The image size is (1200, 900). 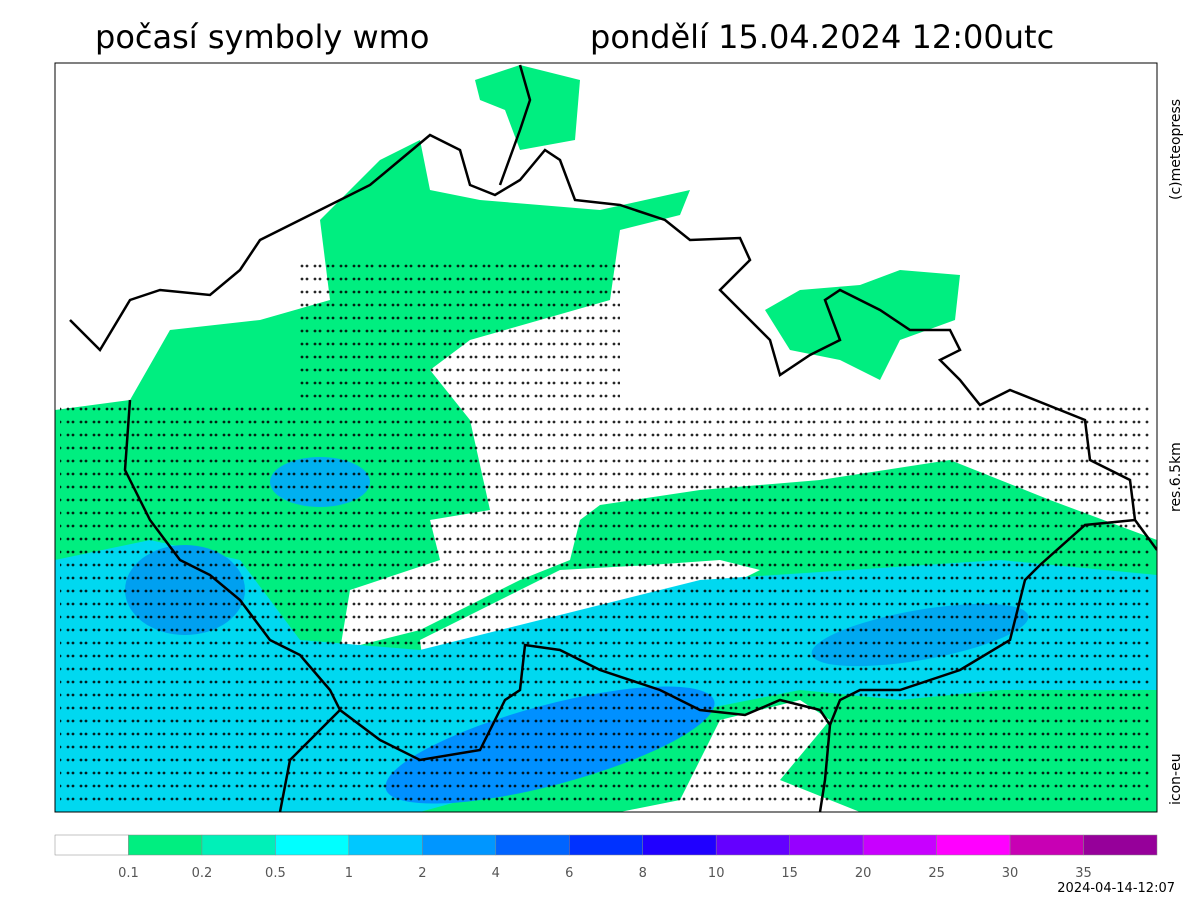 What do you see at coordinates (275, 873) in the screenshot?
I see `legend-label: 0.5` at bounding box center [275, 873].